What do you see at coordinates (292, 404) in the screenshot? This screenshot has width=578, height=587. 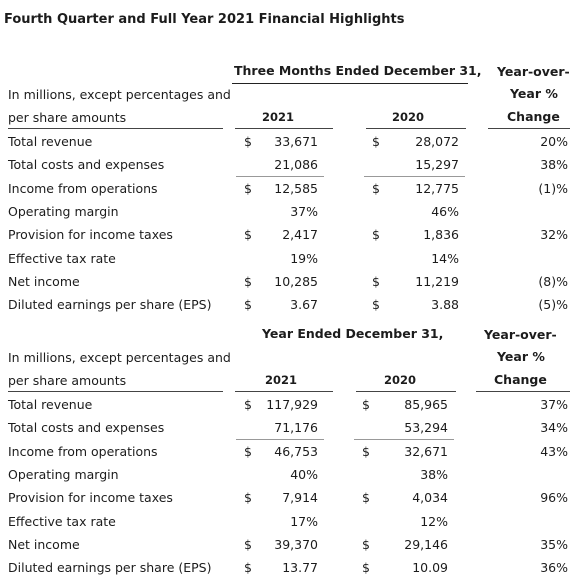 I see `value-2021: 117,929` at bounding box center [292, 404].